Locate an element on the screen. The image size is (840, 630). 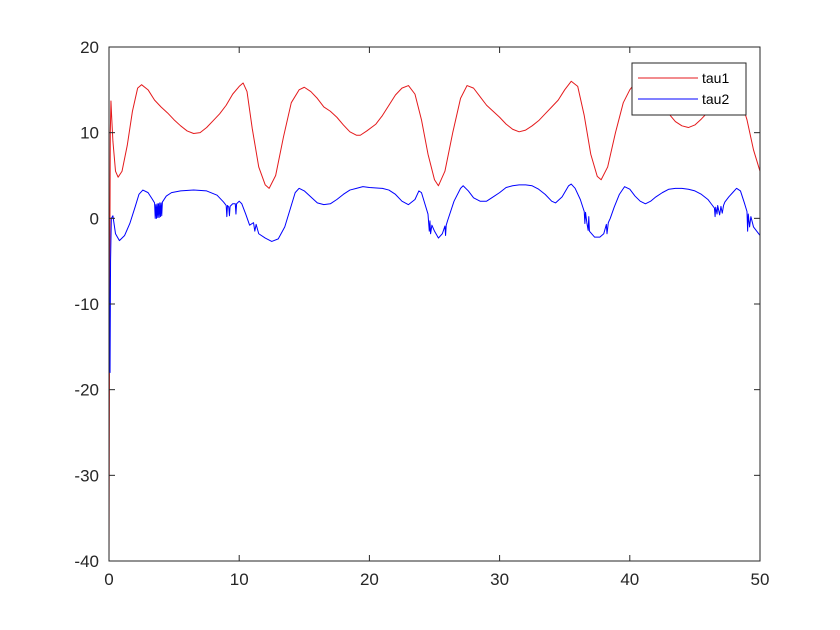
y-tick-label: 0 is located at coordinates (94, 218).